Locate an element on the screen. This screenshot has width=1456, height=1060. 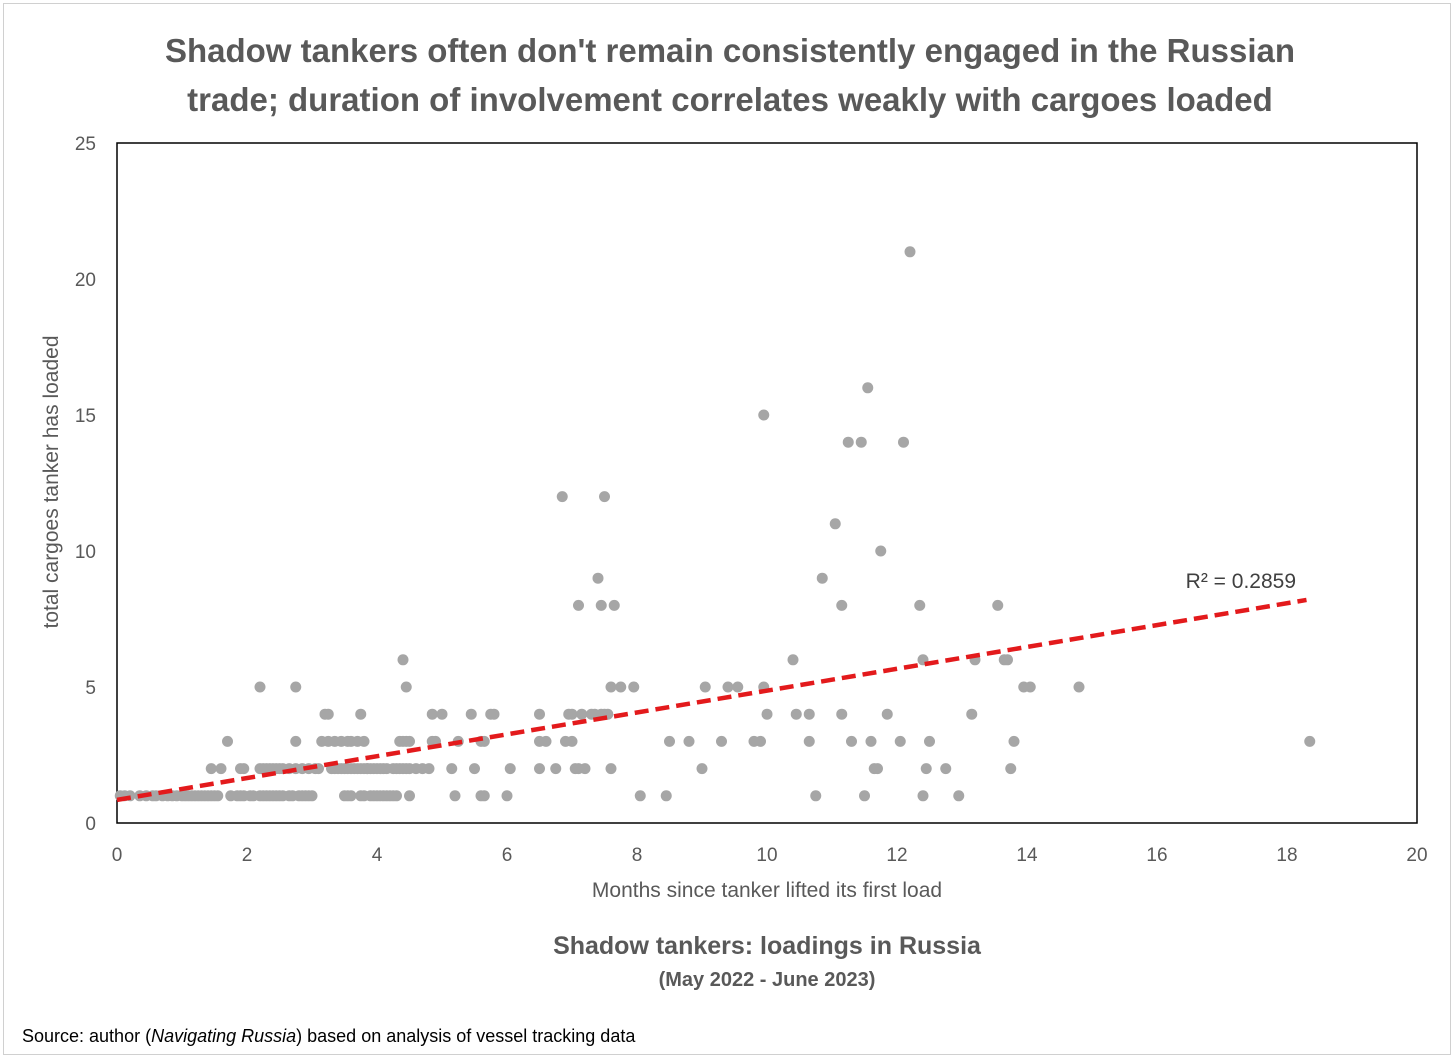
chart-date-range: (May 2022 - June 2023) is located at coordinates (767, 980).